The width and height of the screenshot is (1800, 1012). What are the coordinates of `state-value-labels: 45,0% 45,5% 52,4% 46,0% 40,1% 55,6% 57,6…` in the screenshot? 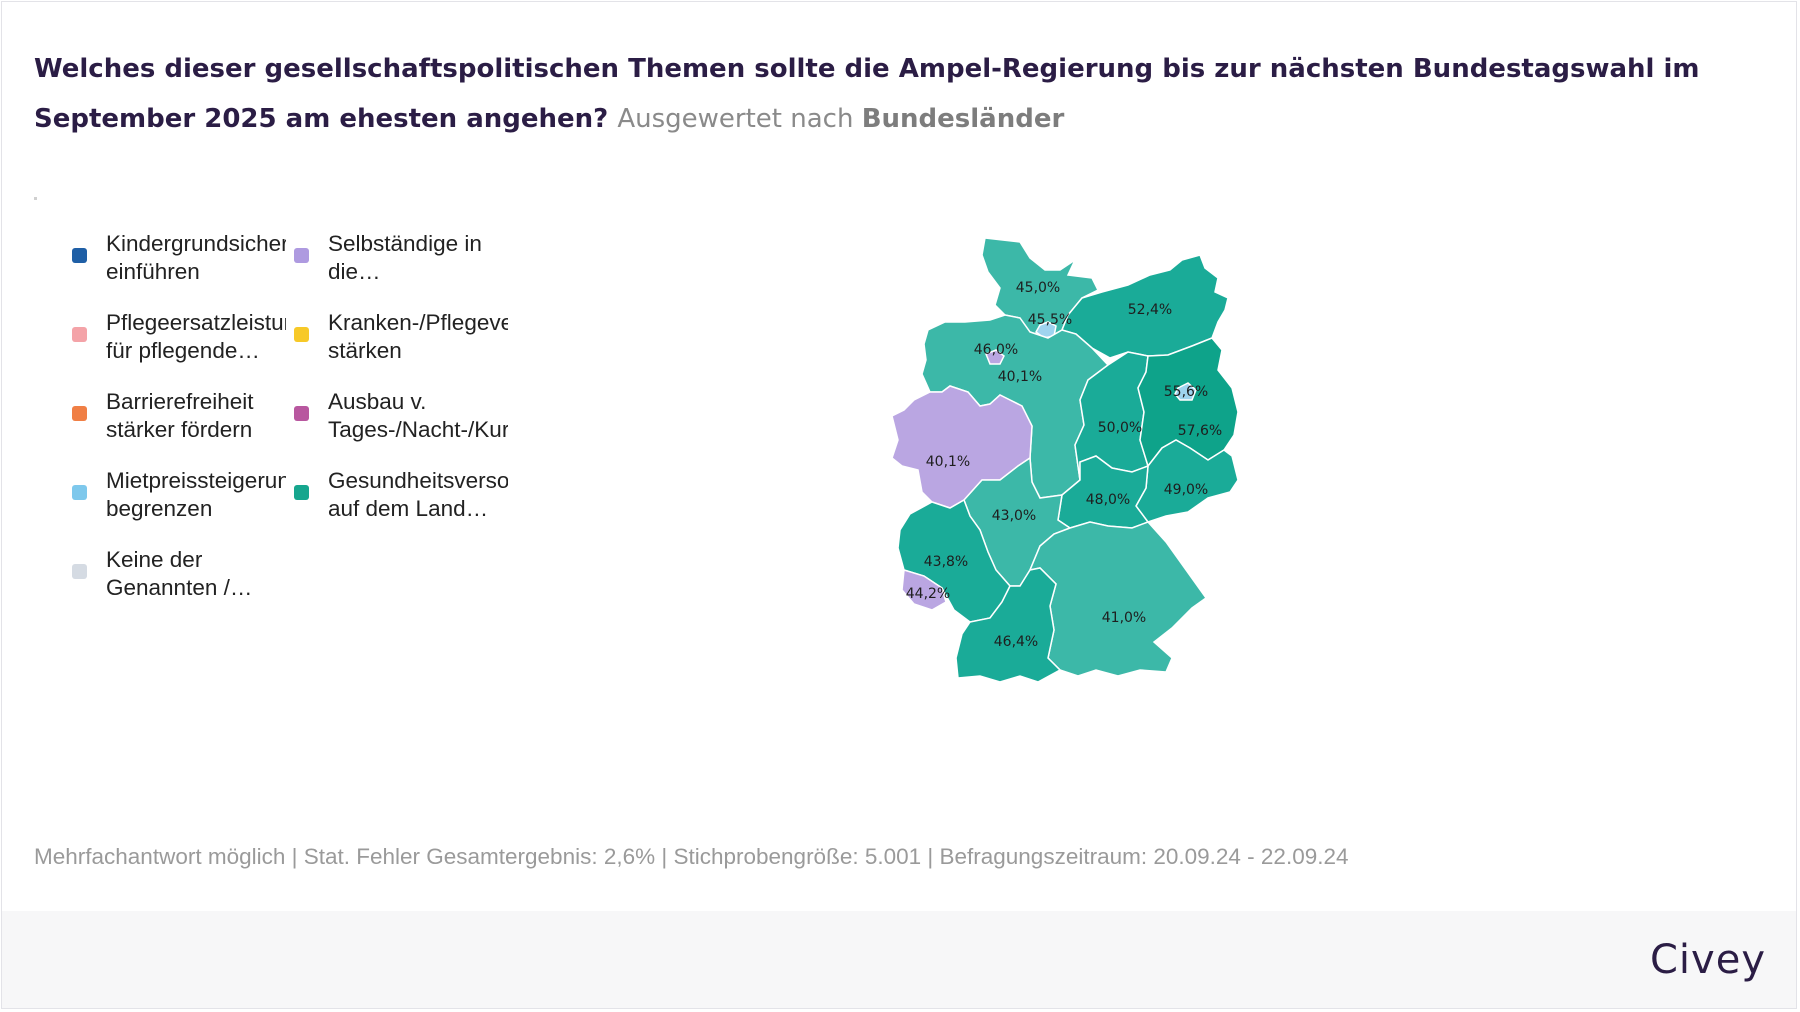 It's located at (1064, 465).